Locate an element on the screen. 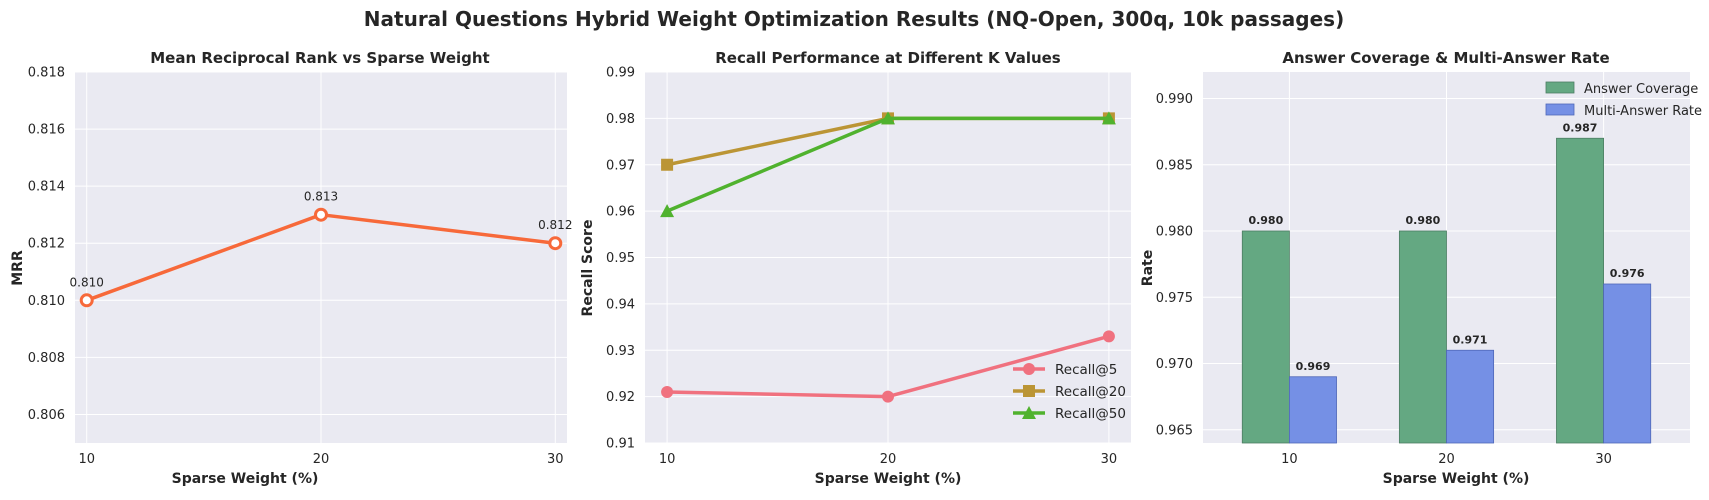 This screenshot has width=1709, height=500. mrr-x-tick-label: 10 is located at coordinates (86, 459).